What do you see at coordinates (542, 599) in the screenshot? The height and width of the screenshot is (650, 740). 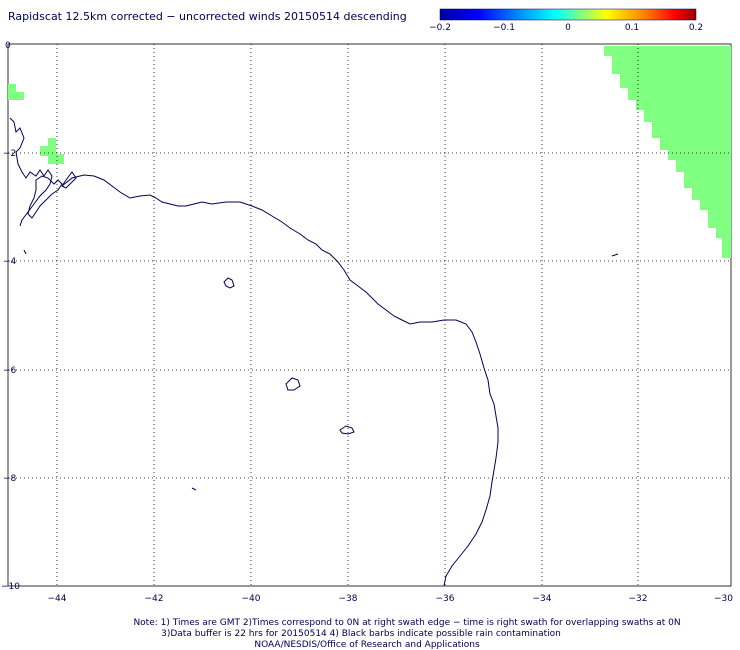 I see `x-tick-label: −34` at bounding box center [542, 599].